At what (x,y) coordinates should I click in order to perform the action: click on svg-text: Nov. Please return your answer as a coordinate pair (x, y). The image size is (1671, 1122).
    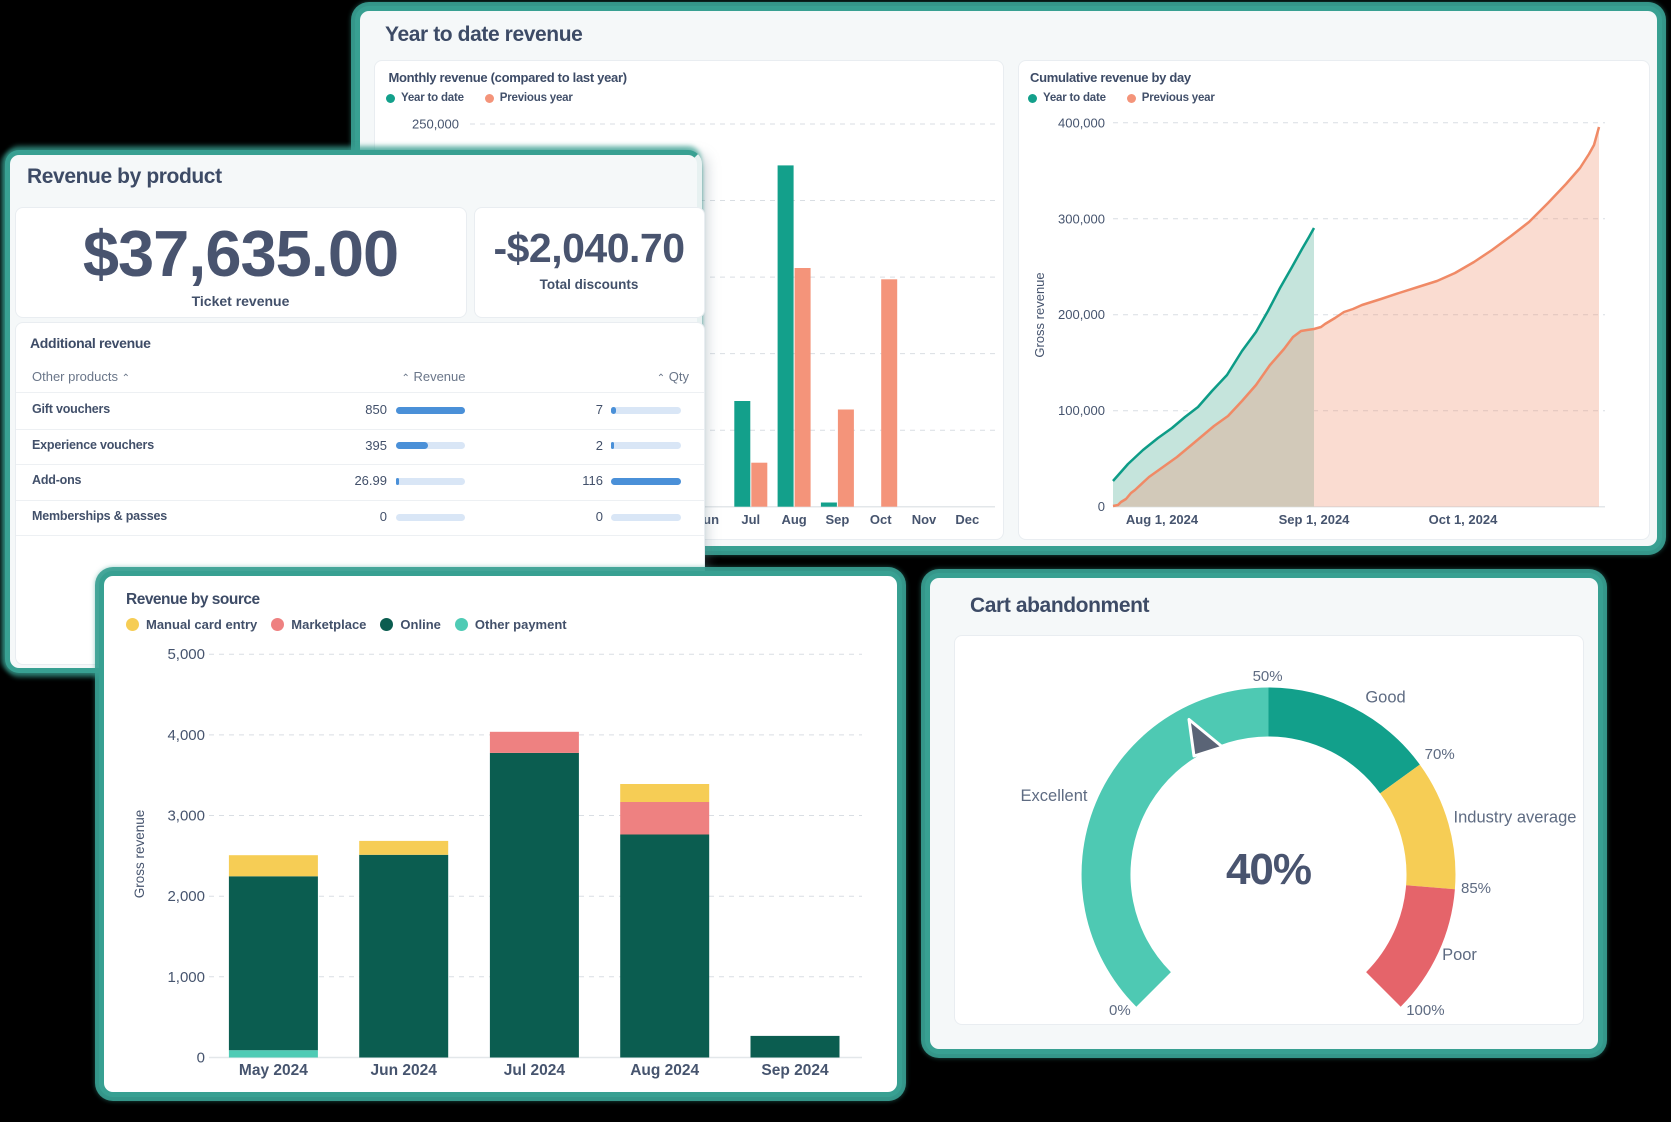
    Looking at the image, I should click on (924, 519).